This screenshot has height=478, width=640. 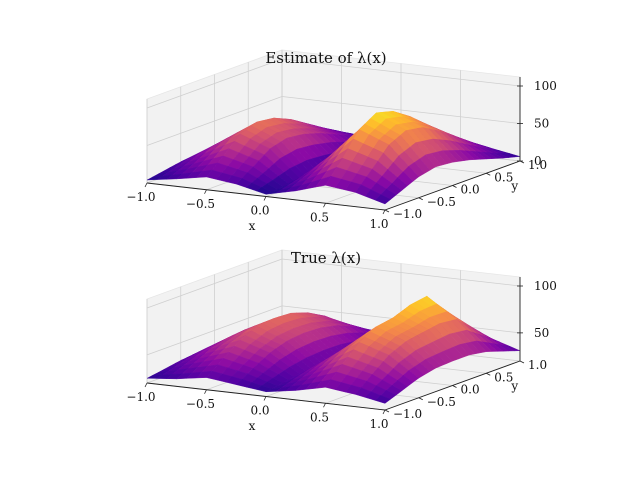 What do you see at coordinates (325, 58) in the screenshot?
I see `chart-title: Estimate of λ(x)` at bounding box center [325, 58].